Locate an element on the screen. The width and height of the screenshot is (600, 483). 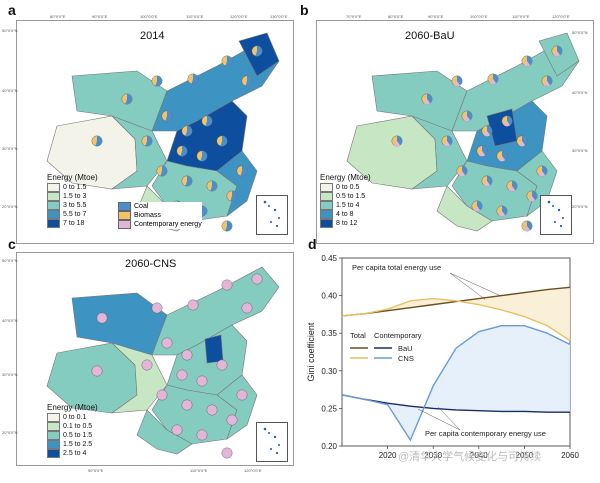
south-china-sea-inset-b is located at coordinates (556, 215).